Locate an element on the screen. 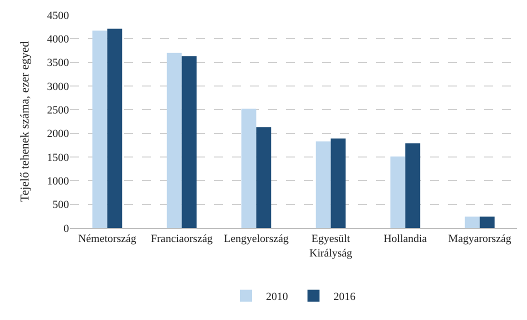 The height and width of the screenshot is (320, 527). y-tick-label: 2500 is located at coordinates (58, 110).